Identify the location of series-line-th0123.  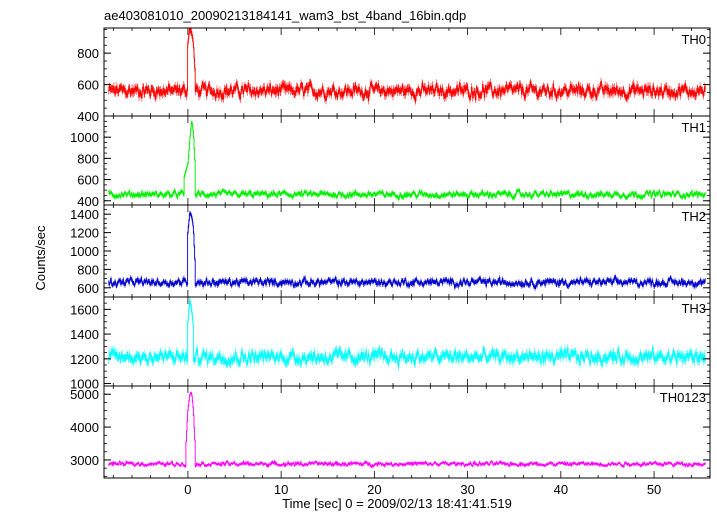
(407, 430).